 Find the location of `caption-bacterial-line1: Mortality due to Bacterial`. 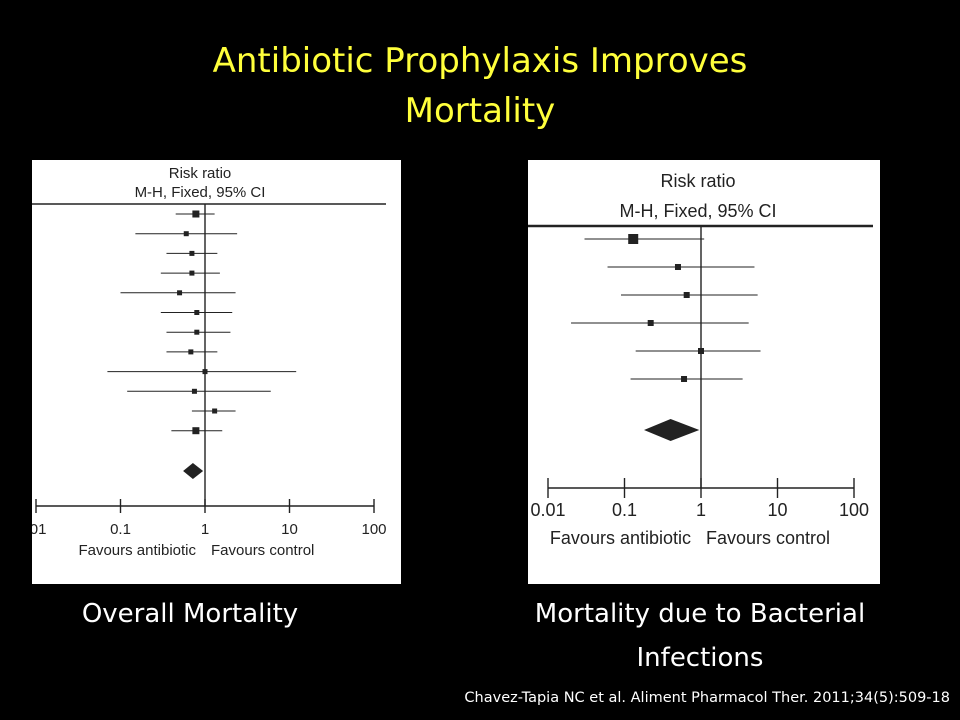

caption-bacterial-line1: Mortality due to Bacterial is located at coordinates (700, 614).